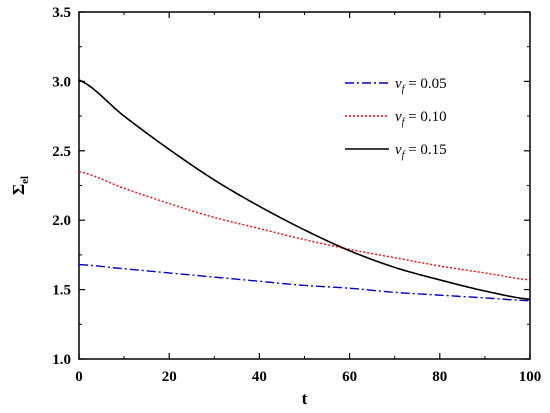 The width and height of the screenshot is (550, 413). I want to click on x-tick-label: 100, so click(530, 377).